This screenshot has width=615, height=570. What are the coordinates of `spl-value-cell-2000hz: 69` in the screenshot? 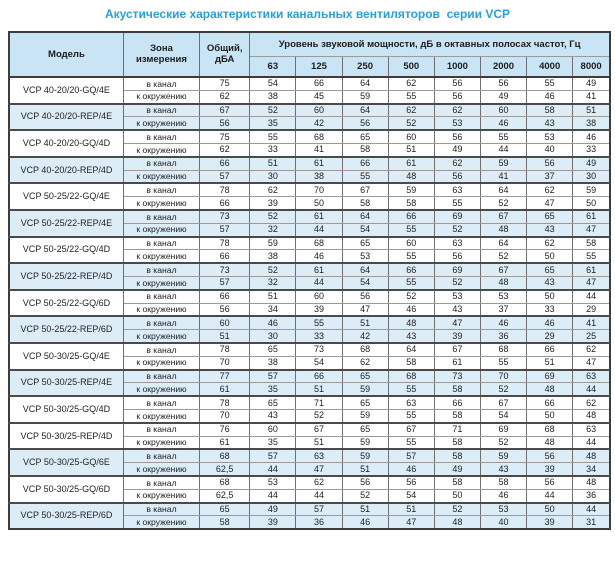 It's located at (503, 429).